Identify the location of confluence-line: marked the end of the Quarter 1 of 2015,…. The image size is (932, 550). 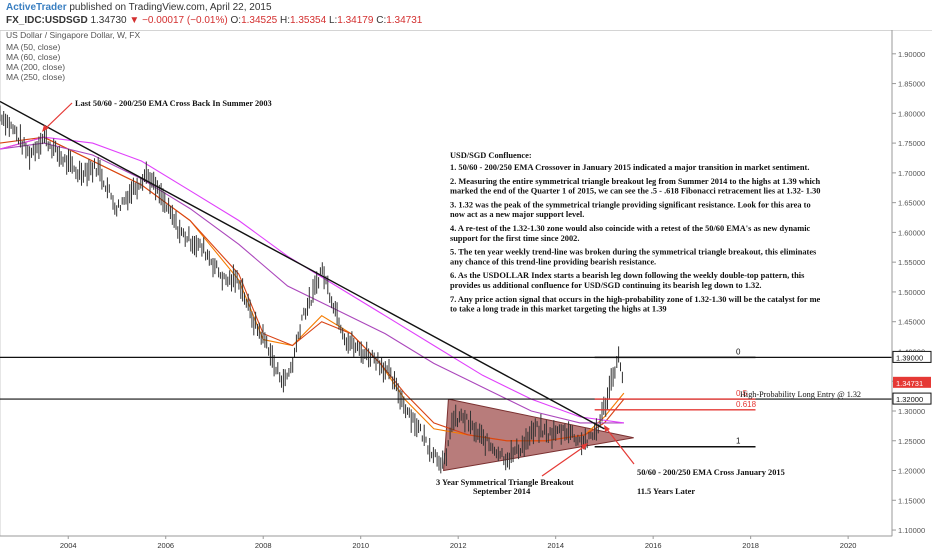
(635, 191).